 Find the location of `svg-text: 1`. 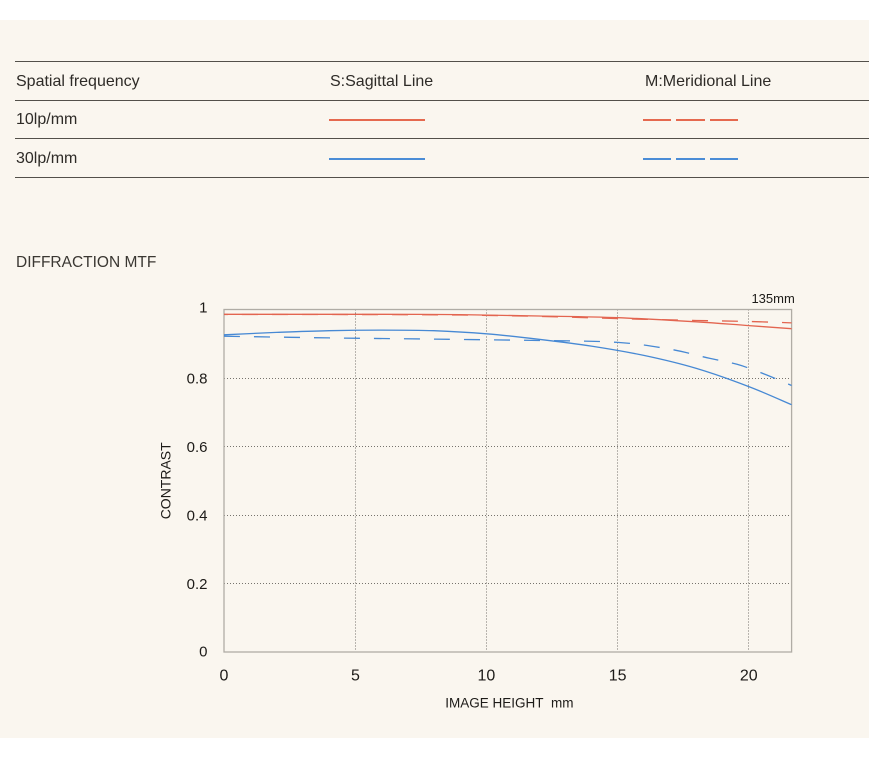

svg-text: 1 is located at coordinates (203, 308).